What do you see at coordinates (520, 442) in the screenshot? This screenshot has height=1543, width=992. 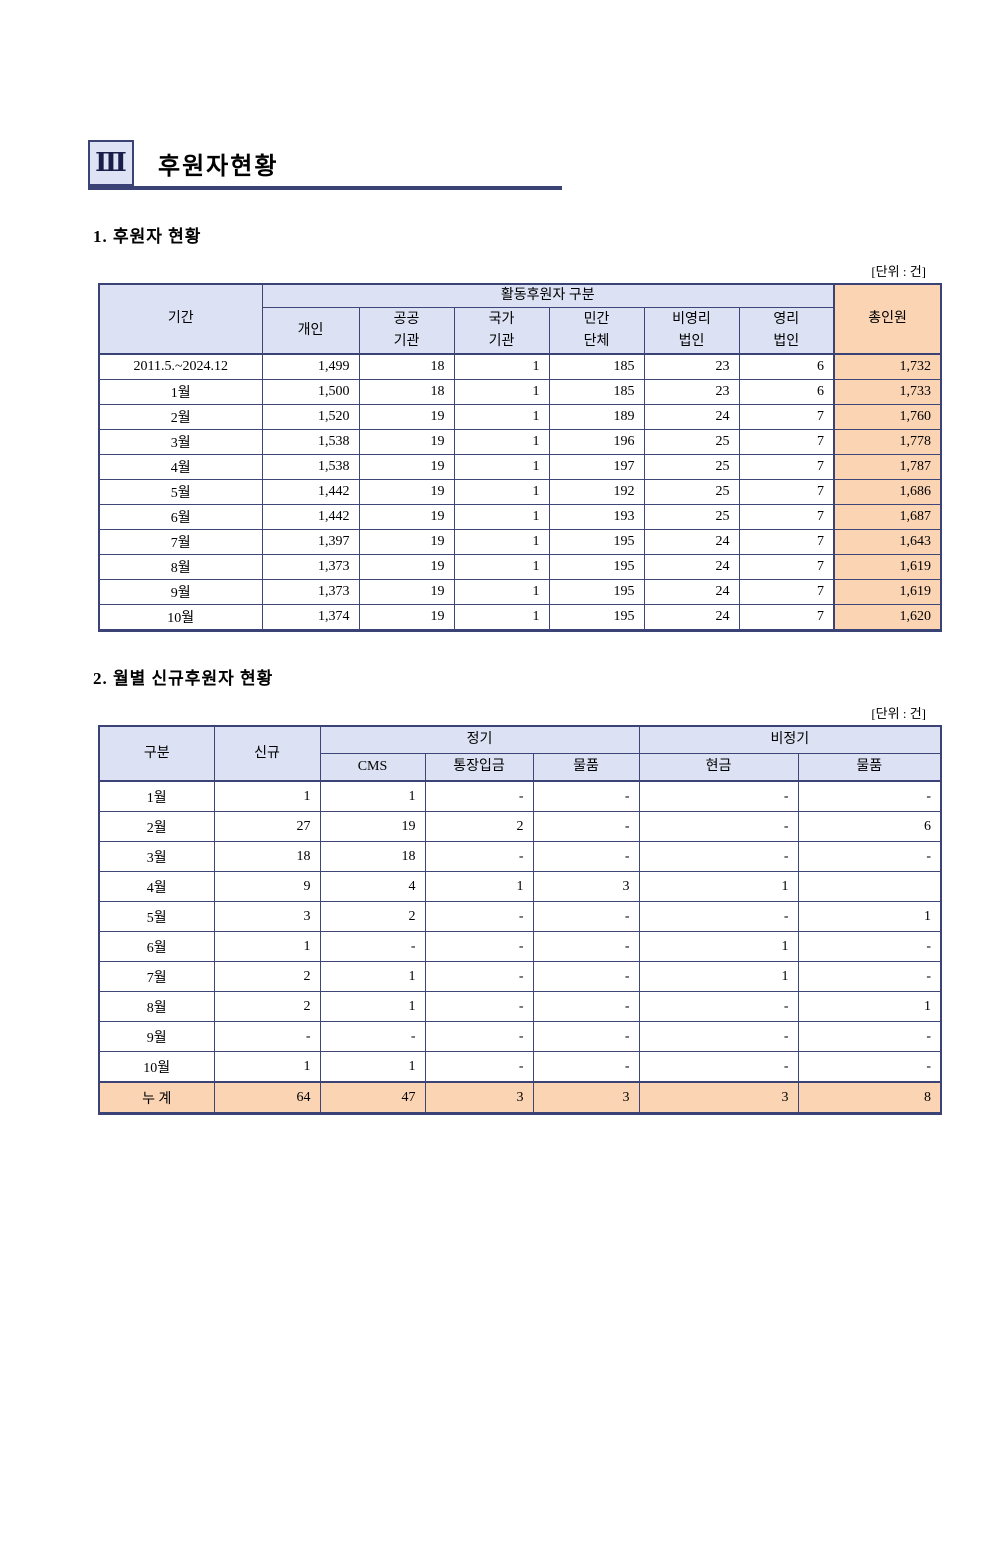 I see `table-row: 3월 1,538 19 1 196 25 7 1,778` at bounding box center [520, 442].